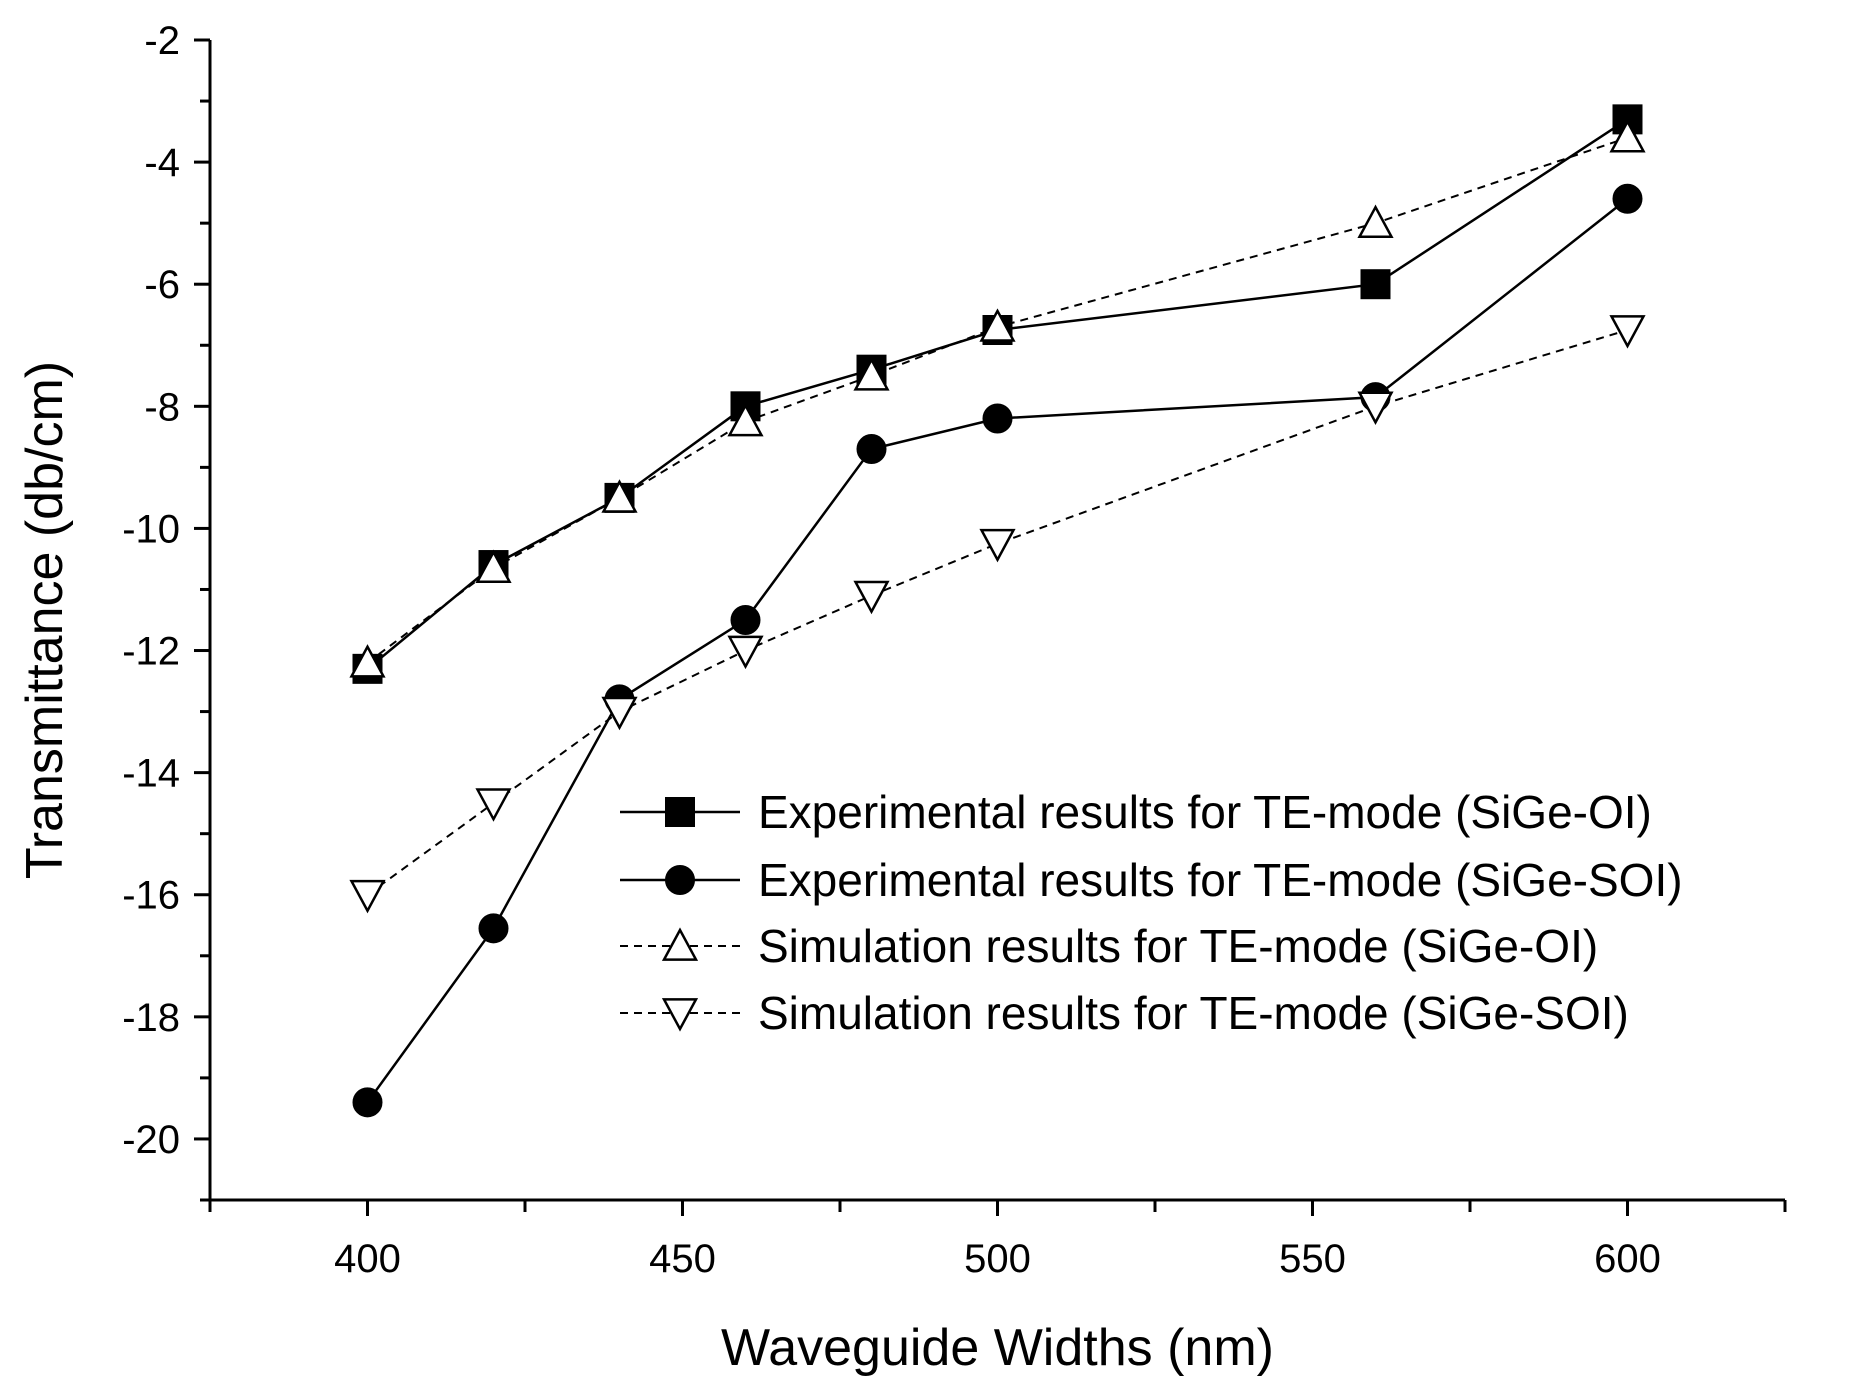 The height and width of the screenshot is (1388, 1865). I want to click on y-tick-label: -8, so click(162, 407).